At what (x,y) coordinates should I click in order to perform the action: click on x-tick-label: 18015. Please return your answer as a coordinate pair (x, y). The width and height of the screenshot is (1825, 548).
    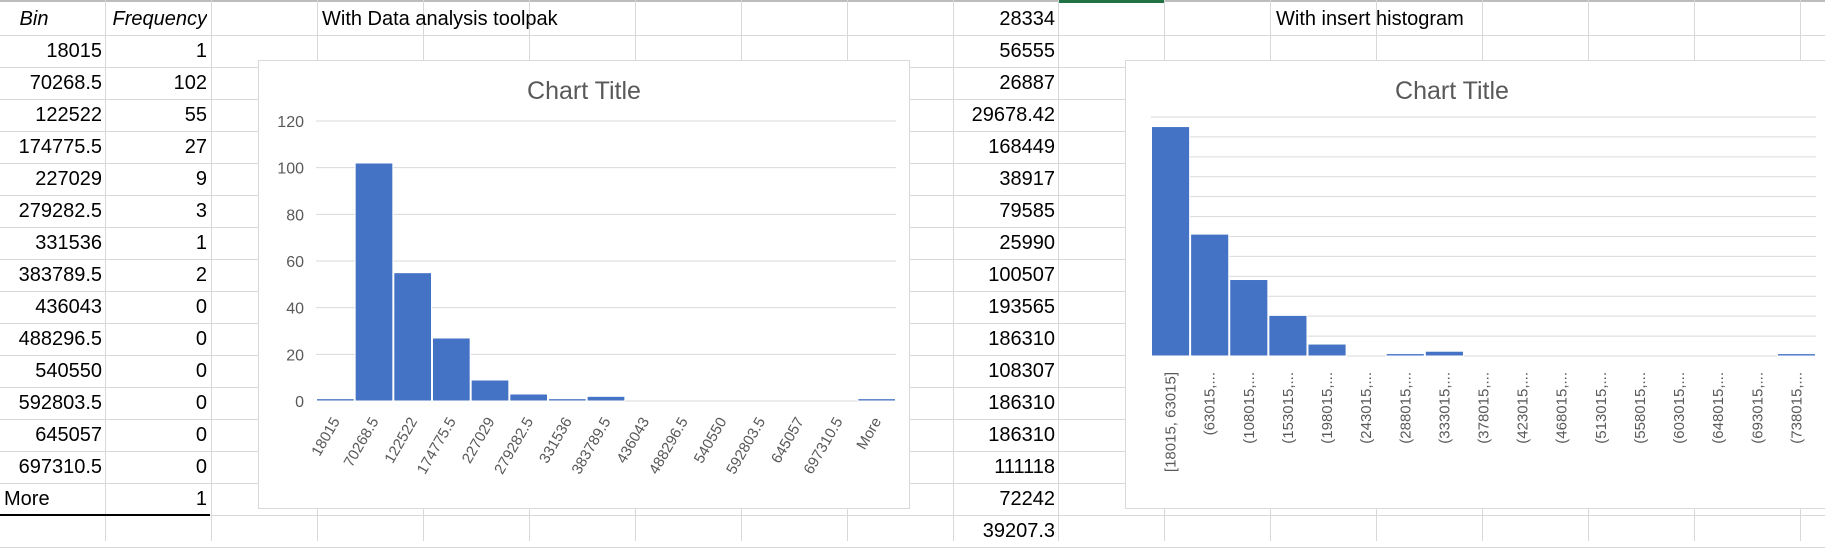
    Looking at the image, I should click on (326, 437).